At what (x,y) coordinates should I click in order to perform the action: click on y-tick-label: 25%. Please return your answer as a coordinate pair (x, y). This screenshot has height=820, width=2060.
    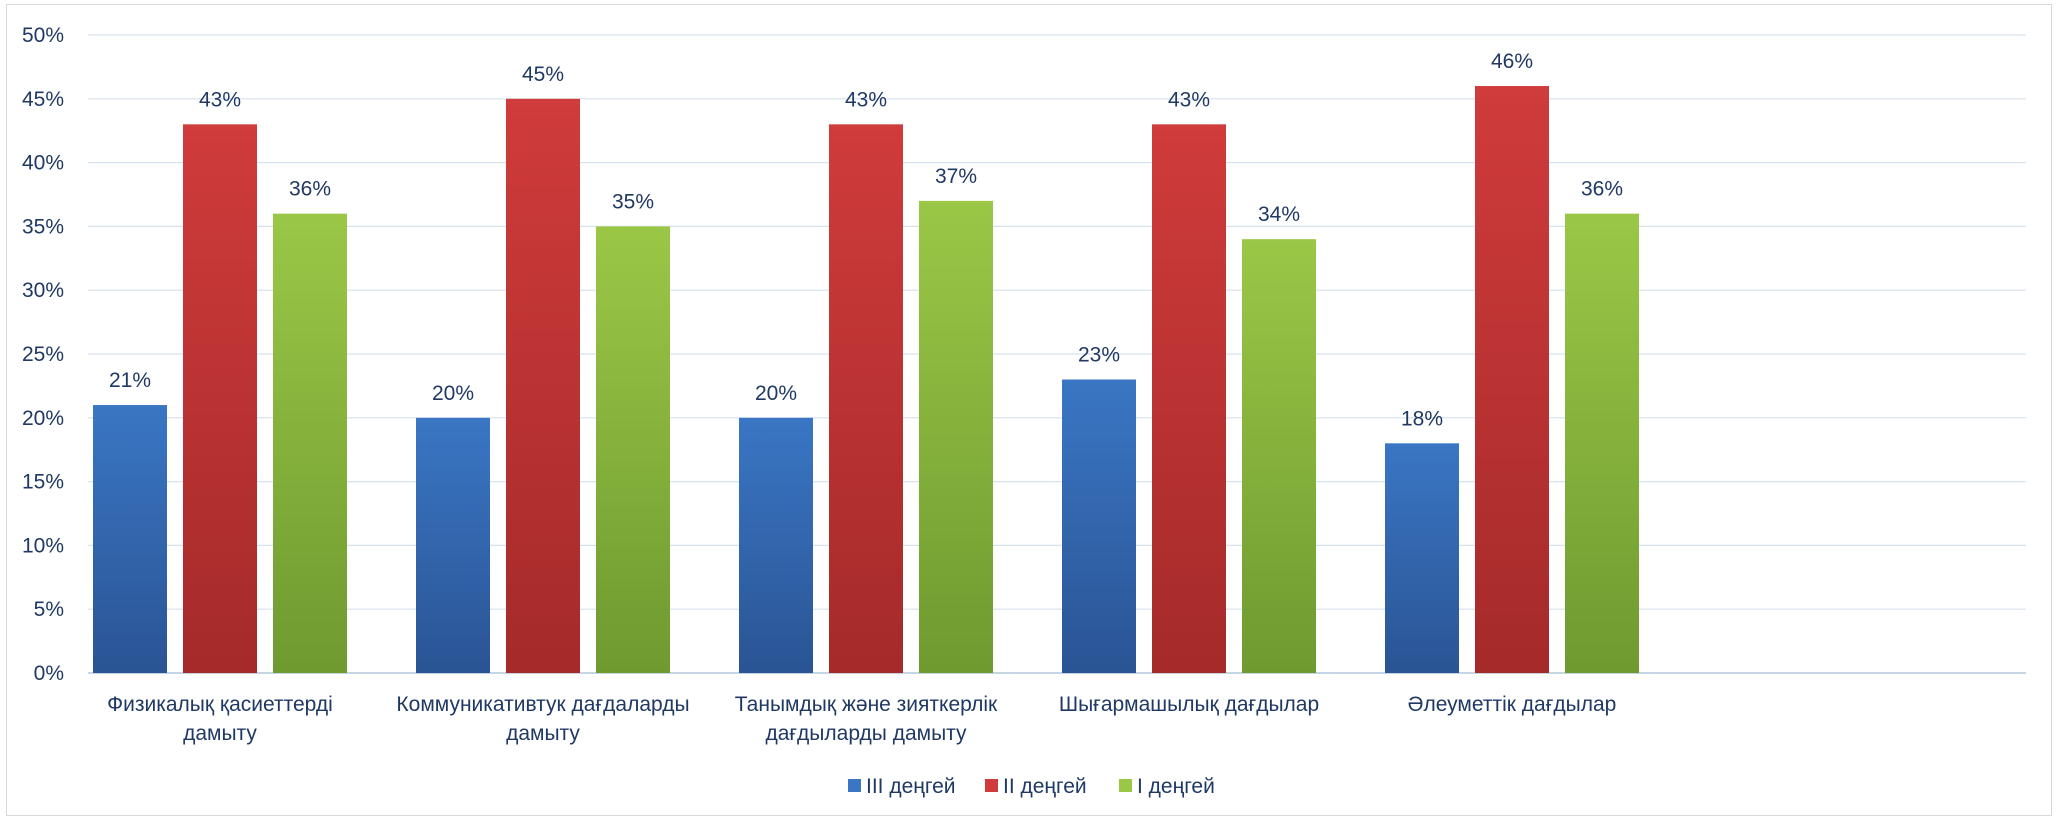
    Looking at the image, I should click on (43, 354).